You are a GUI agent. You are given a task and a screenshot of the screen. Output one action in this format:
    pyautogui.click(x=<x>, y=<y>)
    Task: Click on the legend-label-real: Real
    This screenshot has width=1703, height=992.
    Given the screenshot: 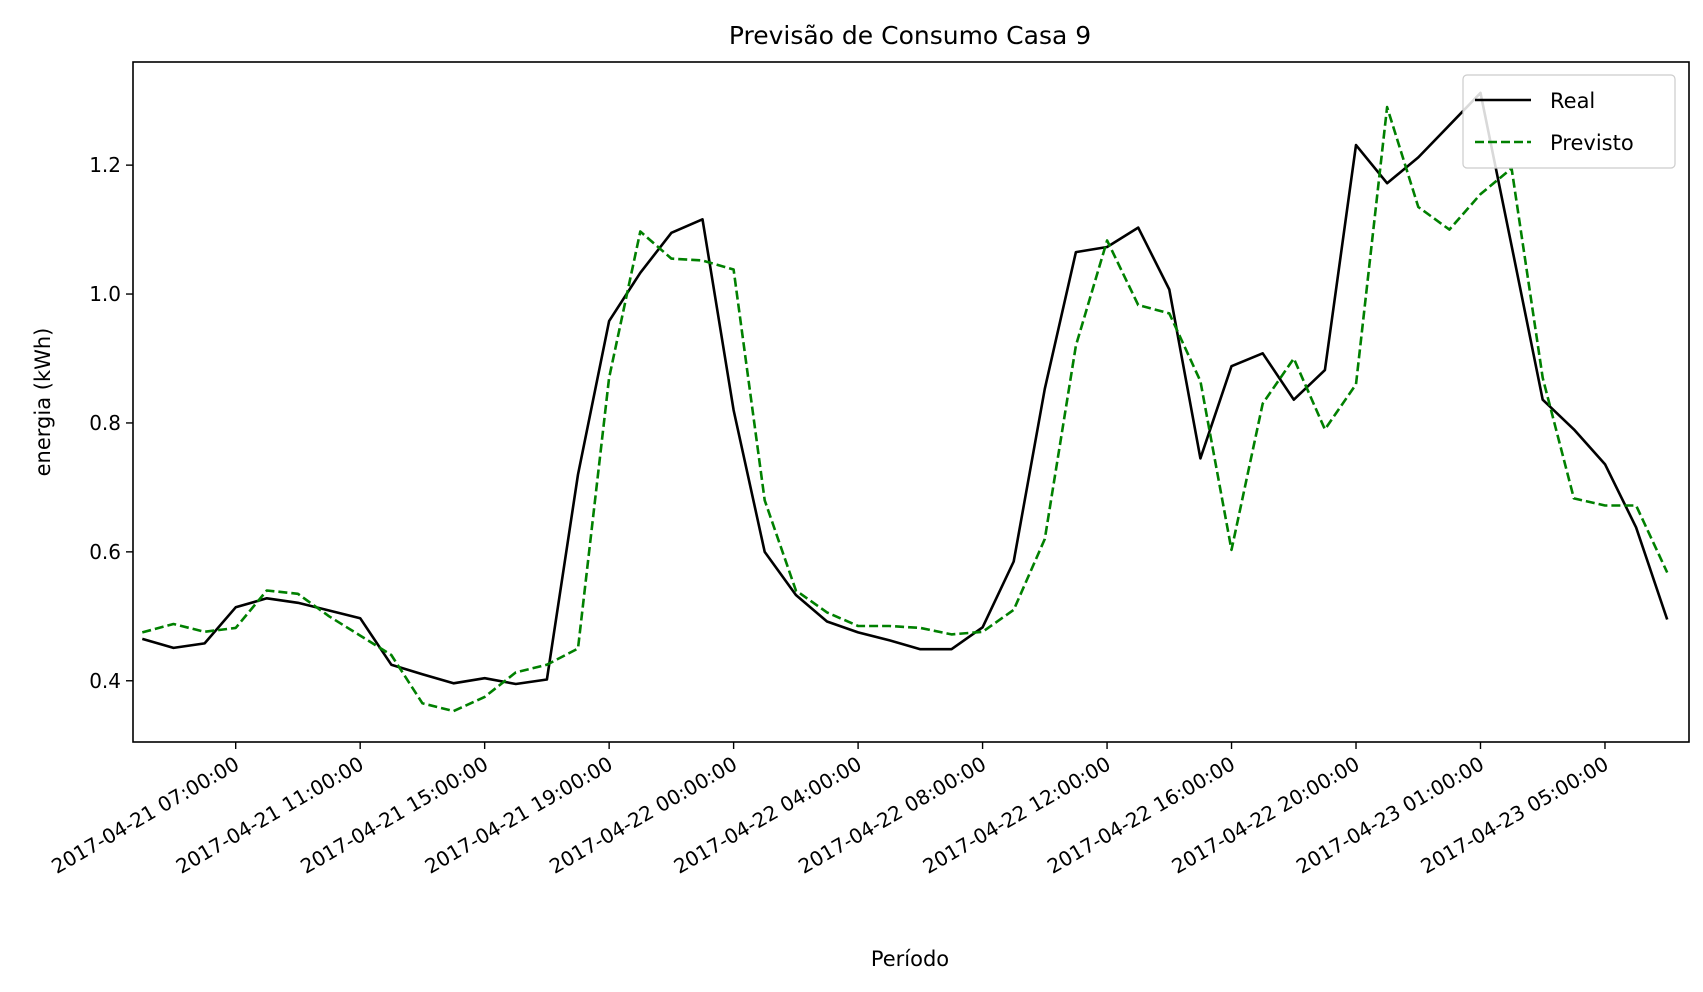 What is the action you would take?
    pyautogui.click(x=1572, y=101)
    